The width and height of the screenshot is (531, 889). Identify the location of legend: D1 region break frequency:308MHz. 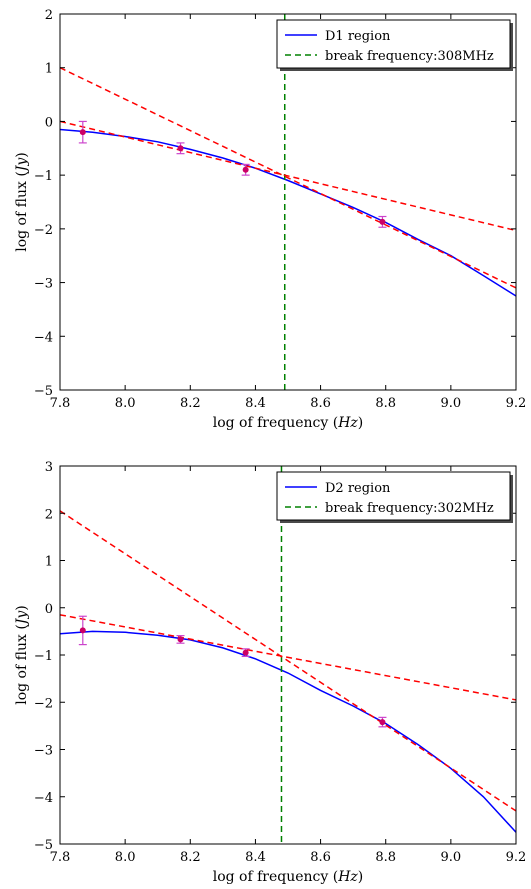
(394, 45).